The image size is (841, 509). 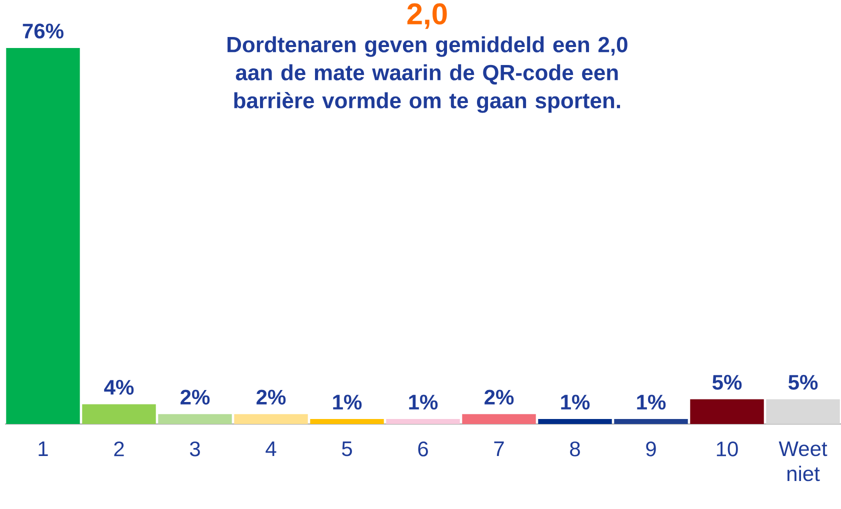 What do you see at coordinates (499, 449) in the screenshot?
I see `x-tick-label: 7` at bounding box center [499, 449].